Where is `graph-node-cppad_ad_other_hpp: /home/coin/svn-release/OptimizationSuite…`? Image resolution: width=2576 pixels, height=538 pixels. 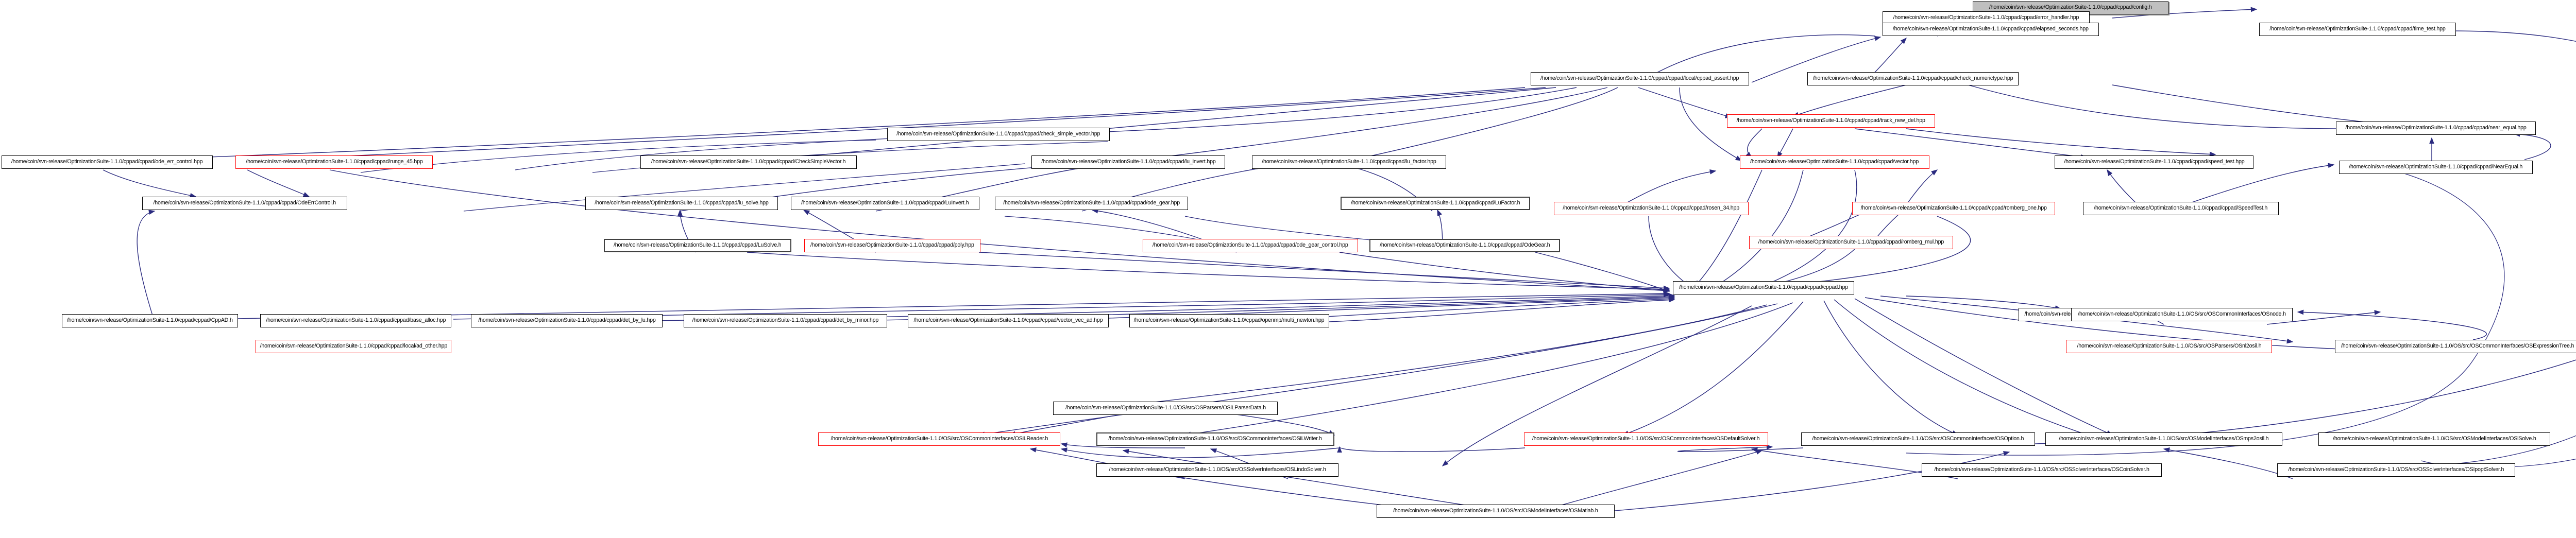
graph-node-cppad_ad_other_hpp: /home/coin/svn-release/OptimizationSuite… is located at coordinates (353, 346).